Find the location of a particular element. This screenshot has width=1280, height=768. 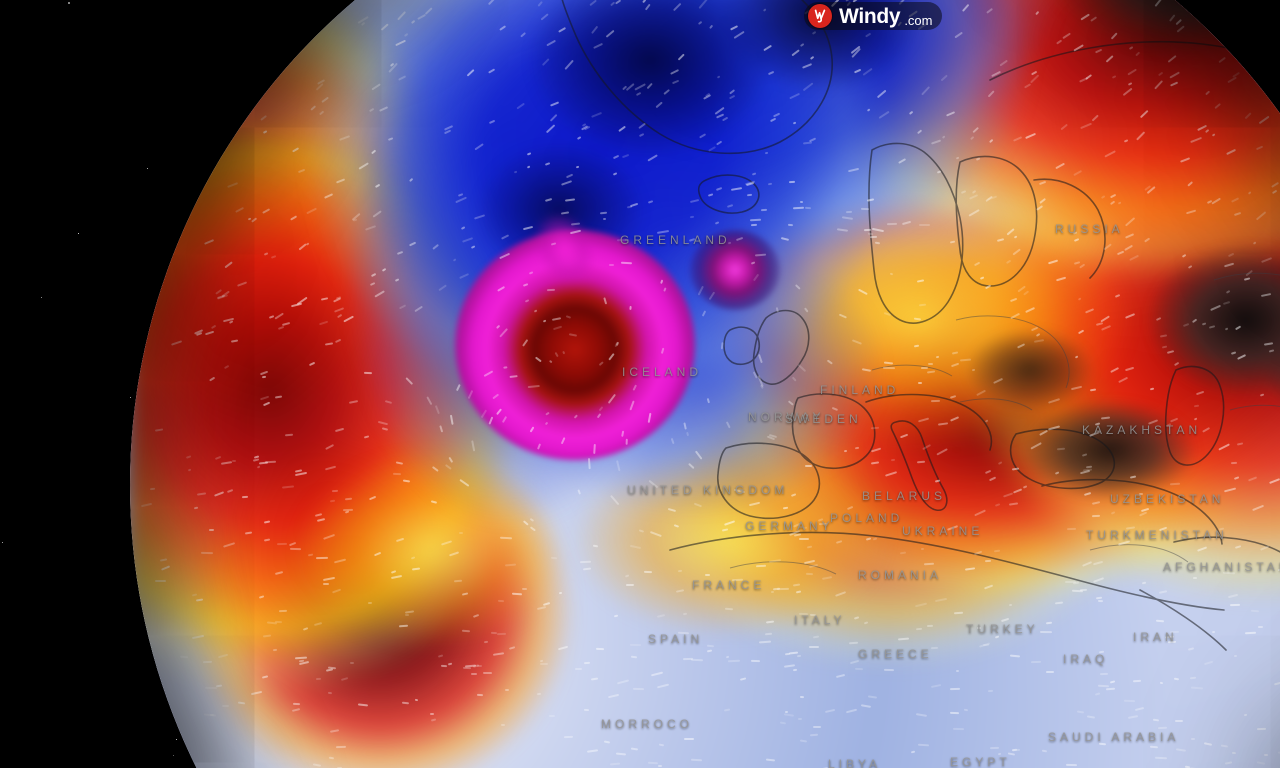

windy-wordmark: Windy is located at coordinates (870, 16).